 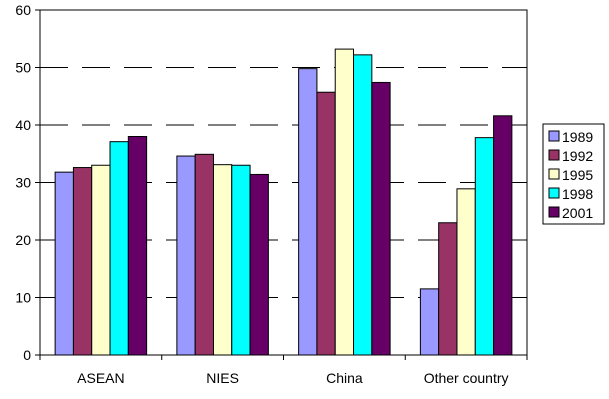 What do you see at coordinates (429, 322) in the screenshot?
I see `bar-other-country-1989` at bounding box center [429, 322].